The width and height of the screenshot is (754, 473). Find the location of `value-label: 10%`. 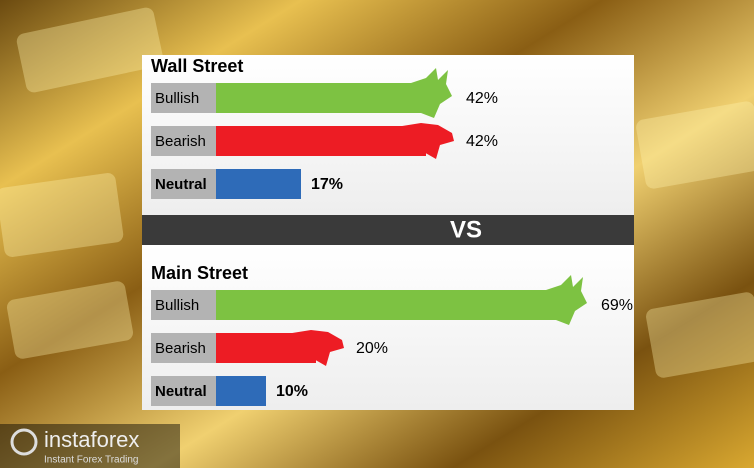

value-label: 10% is located at coordinates (292, 391).